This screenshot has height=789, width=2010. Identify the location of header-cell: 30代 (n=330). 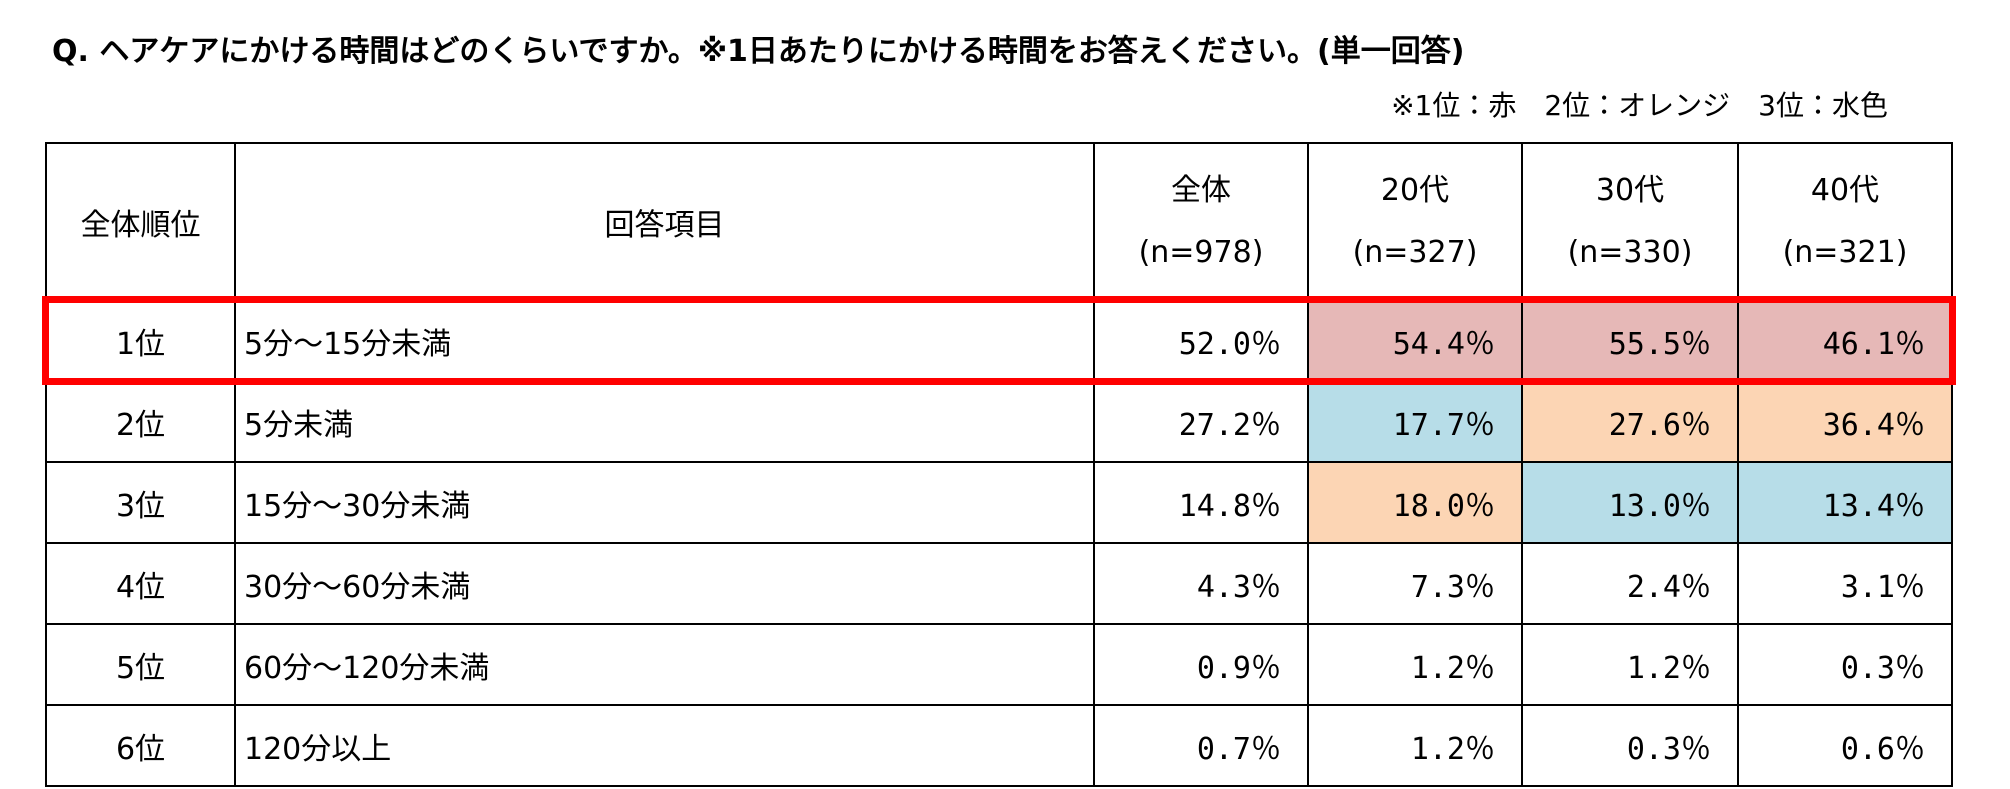
(1630, 221).